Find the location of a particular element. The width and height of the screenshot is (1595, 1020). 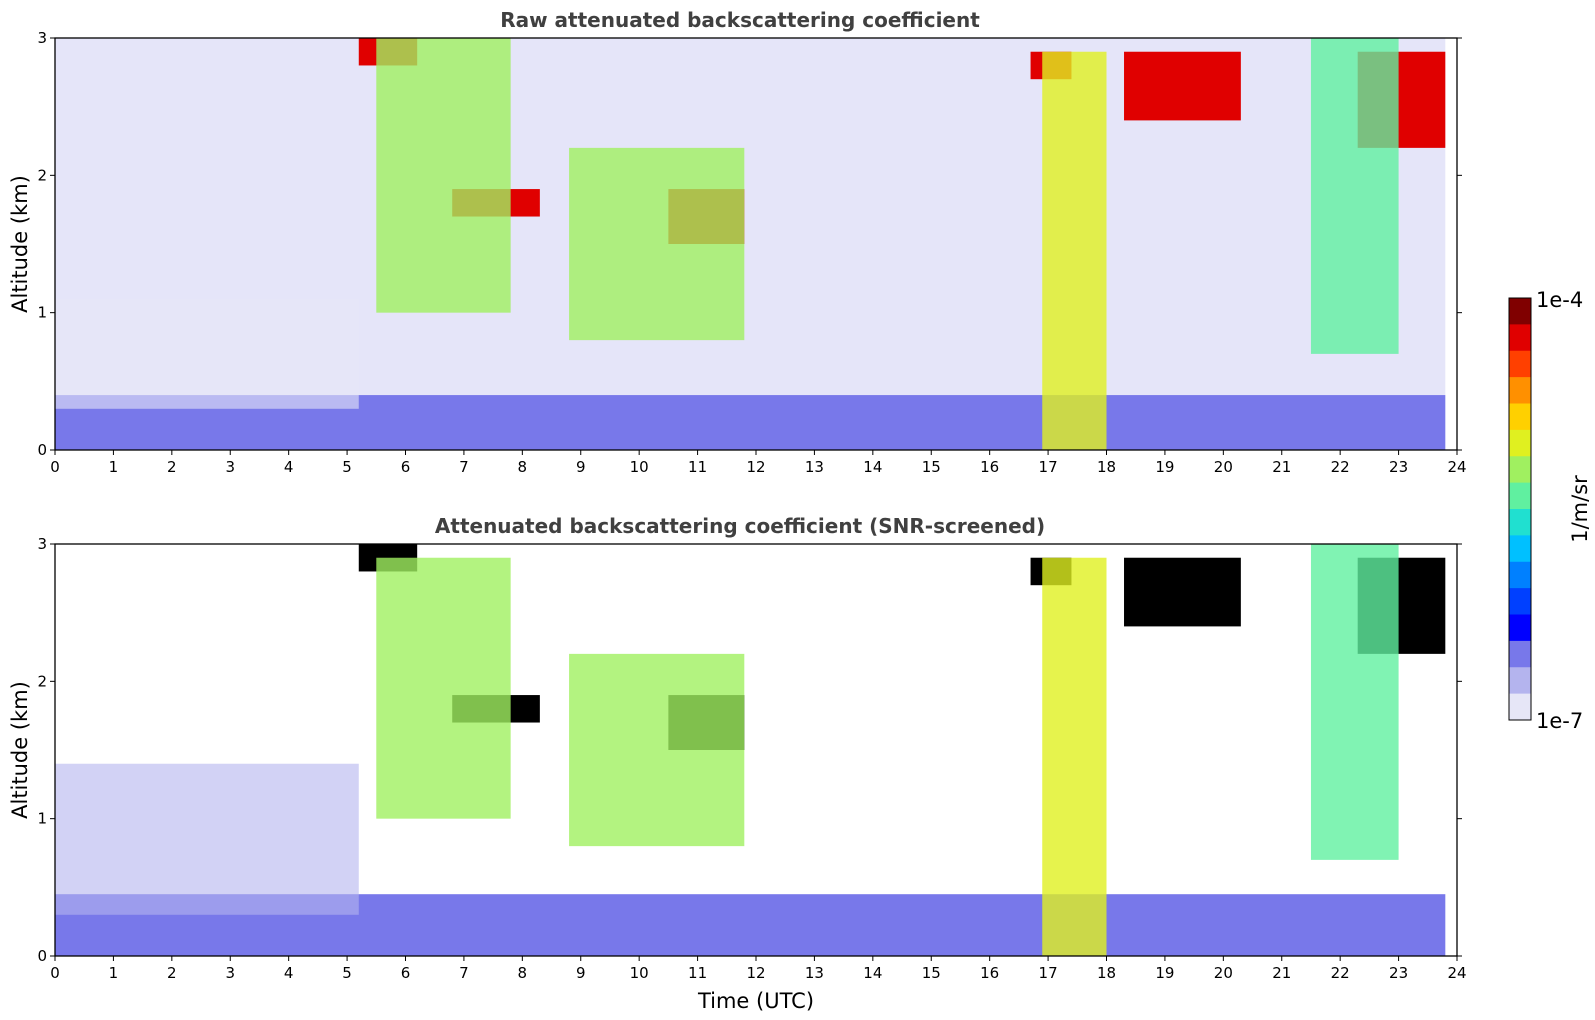

x-tick-label: 5 is located at coordinates (347, 467).